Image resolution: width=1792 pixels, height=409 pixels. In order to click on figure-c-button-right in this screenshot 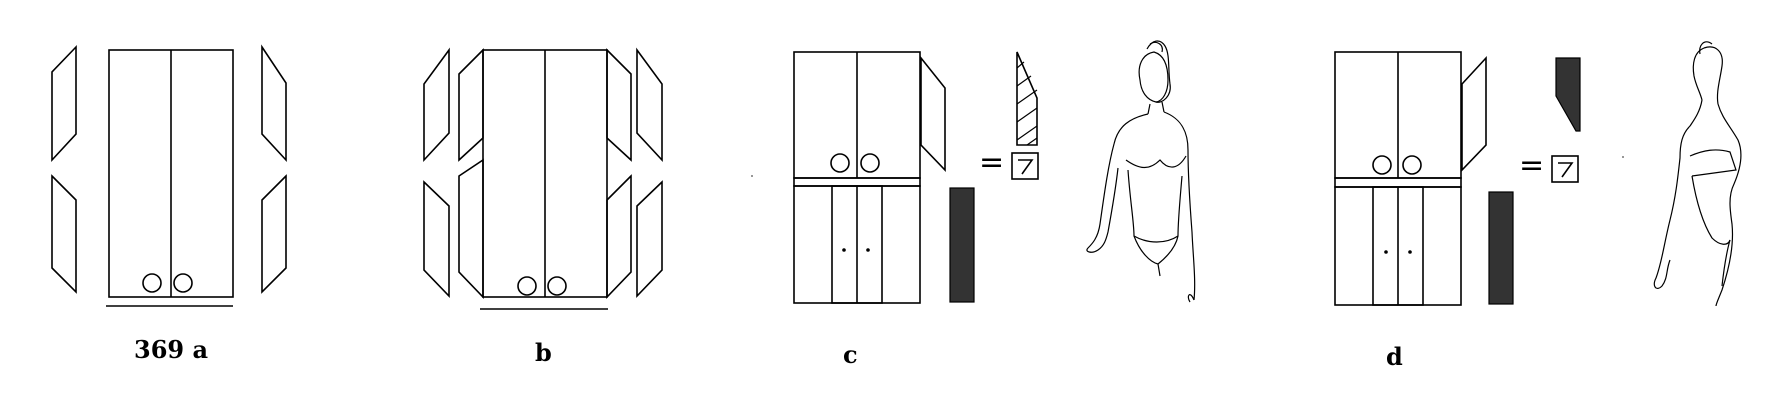, I will do `click(870, 163)`.